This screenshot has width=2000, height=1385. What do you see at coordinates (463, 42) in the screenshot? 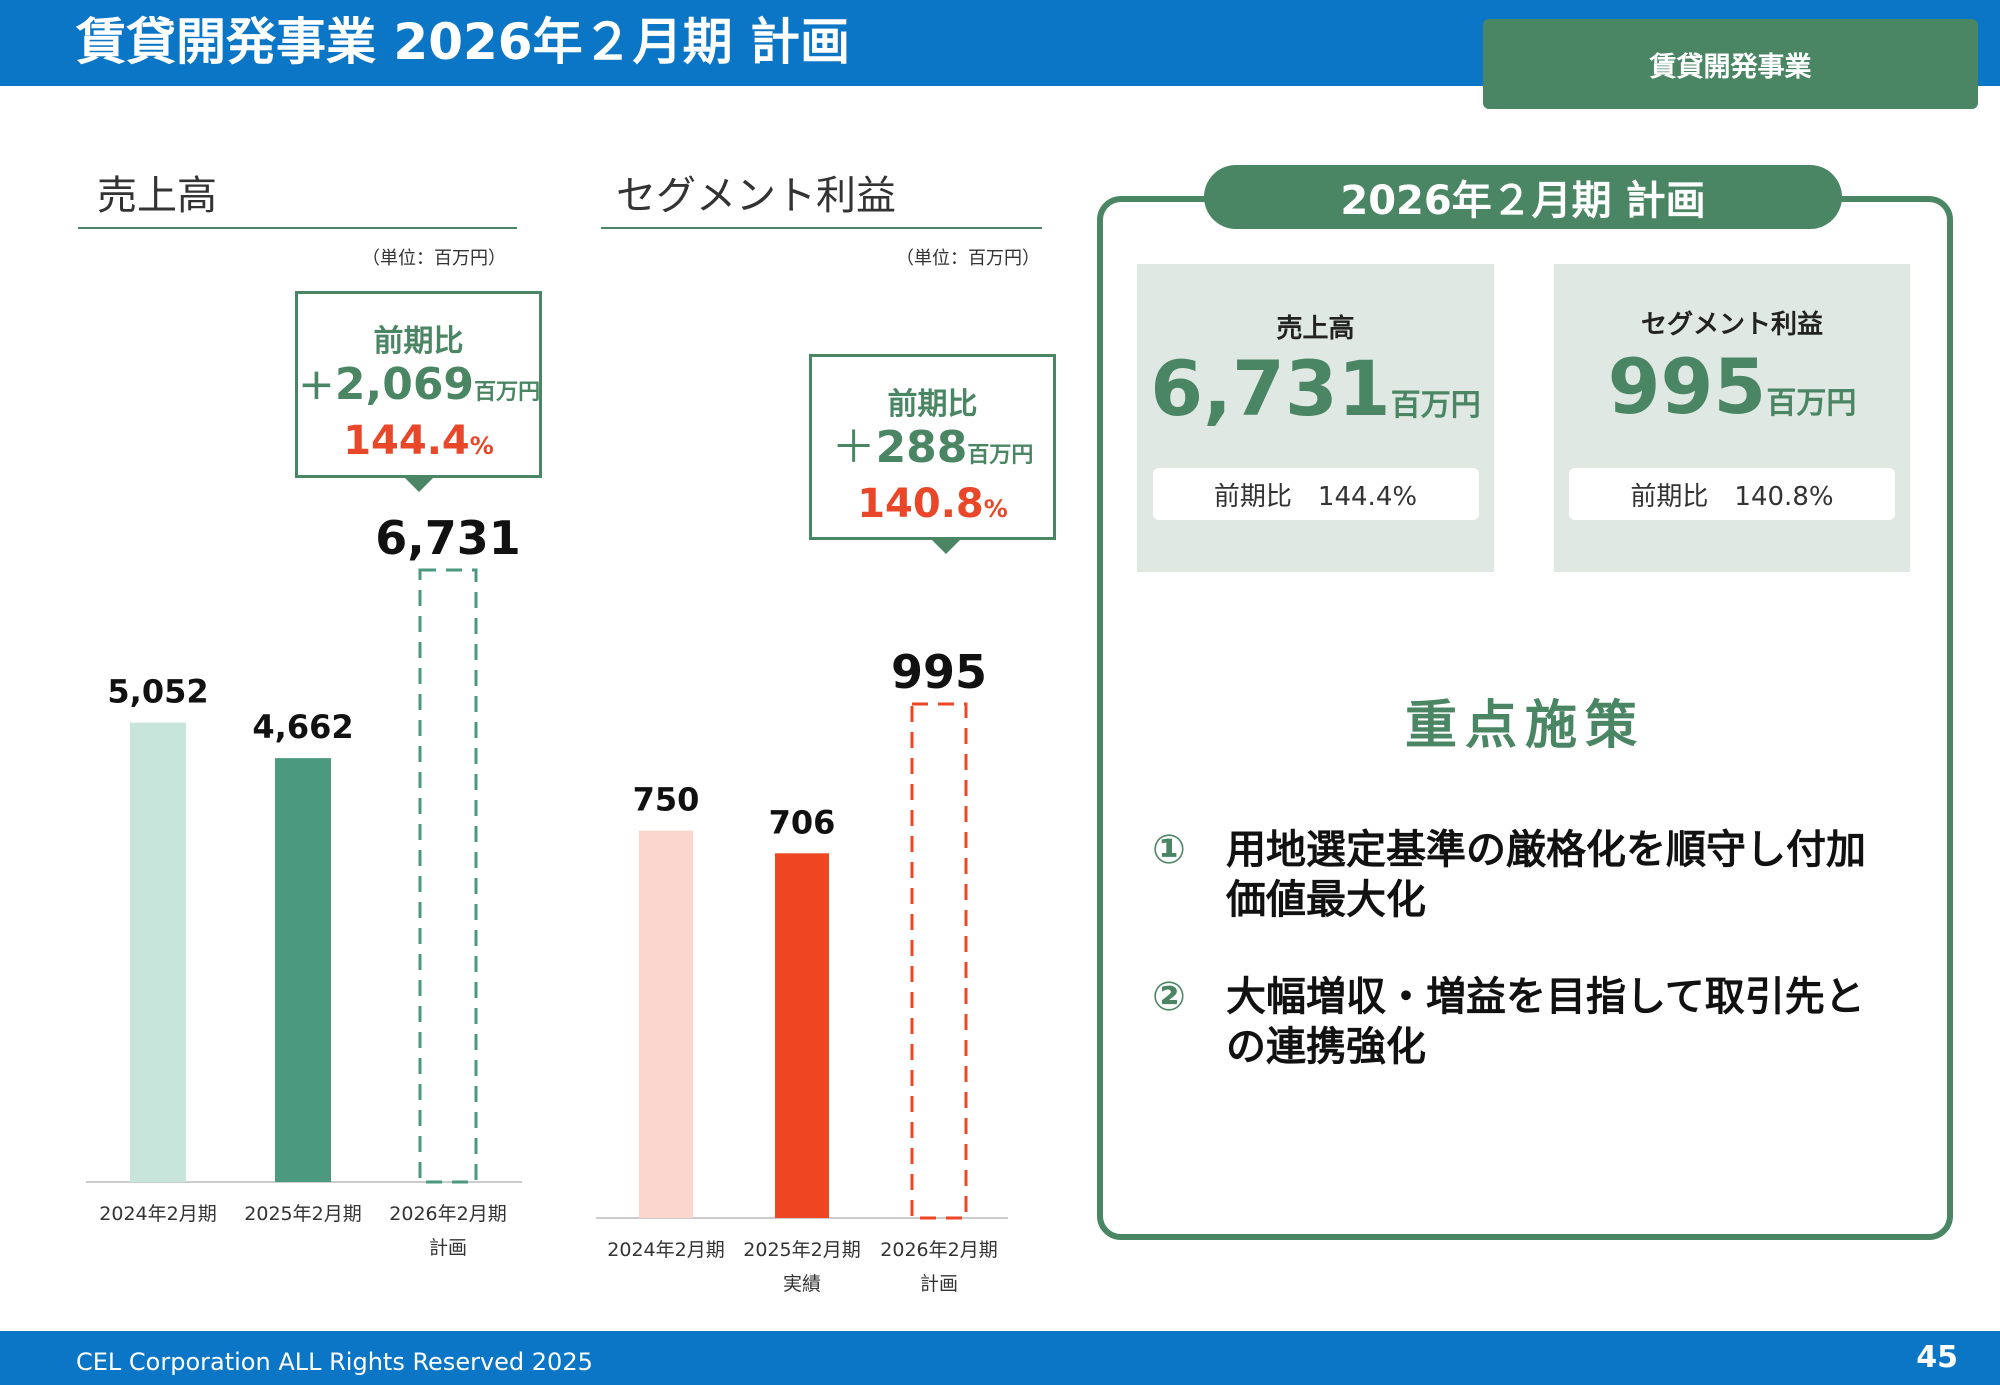
I see `page-title: 賃貸開発事業 2026年２月期 計画` at bounding box center [463, 42].